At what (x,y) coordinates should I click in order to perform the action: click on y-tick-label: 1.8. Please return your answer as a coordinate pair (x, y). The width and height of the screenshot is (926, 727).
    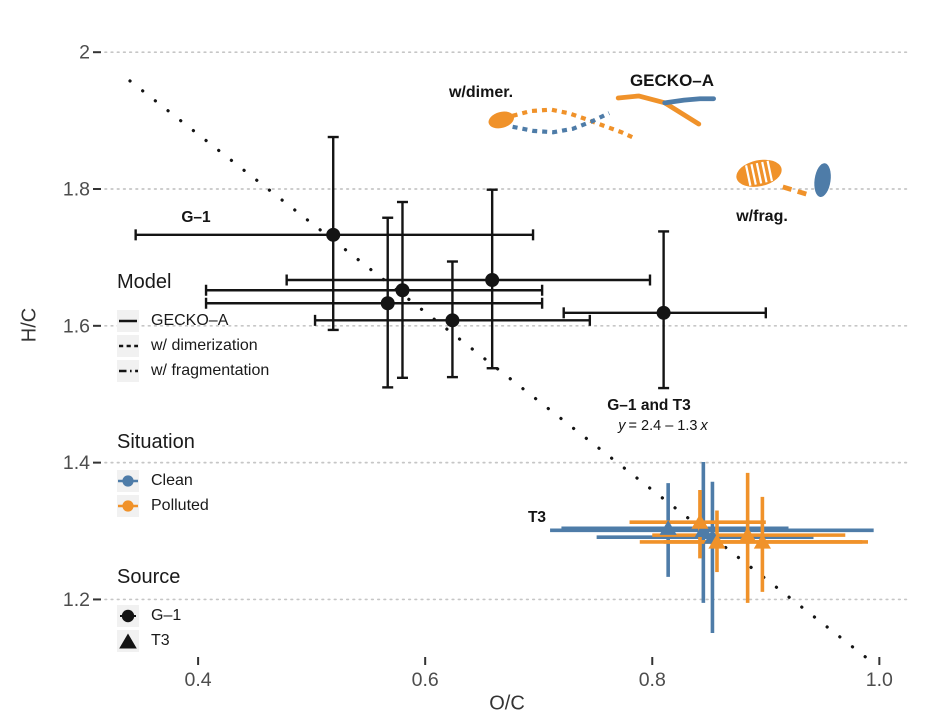
    Looking at the image, I should click on (76, 190).